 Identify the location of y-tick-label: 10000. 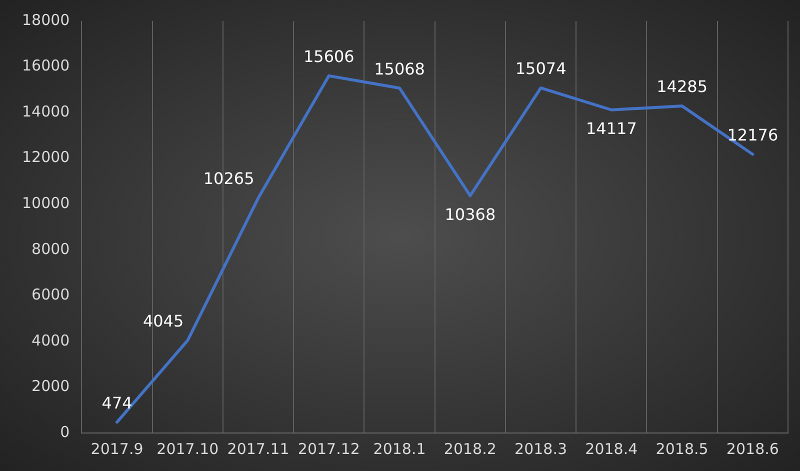
(46, 203).